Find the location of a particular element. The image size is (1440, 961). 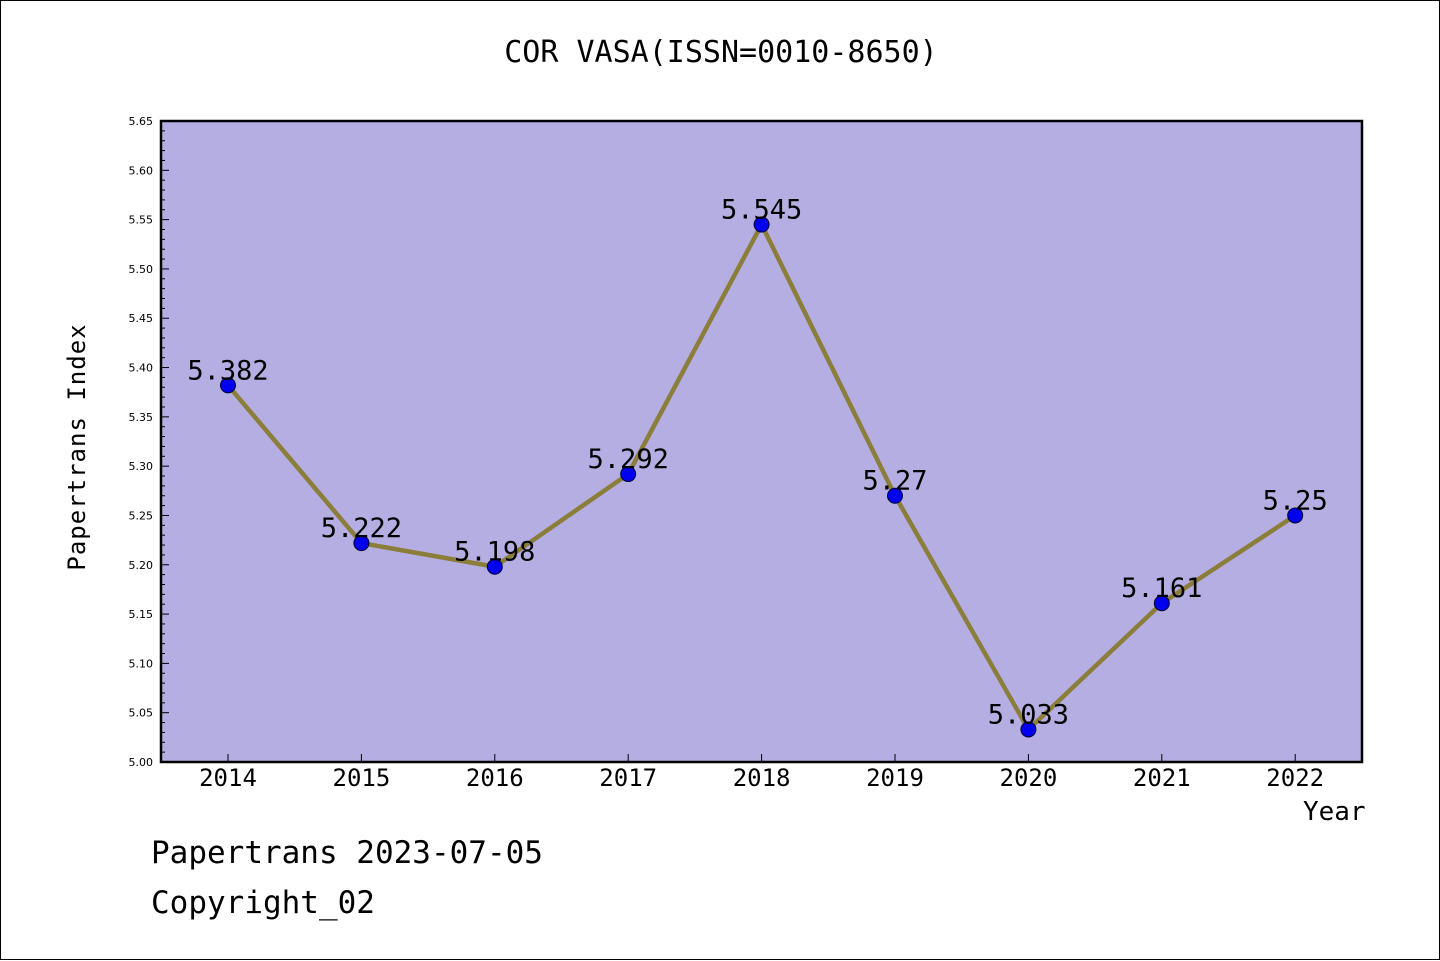

data-label: 5.25 is located at coordinates (1295, 500).